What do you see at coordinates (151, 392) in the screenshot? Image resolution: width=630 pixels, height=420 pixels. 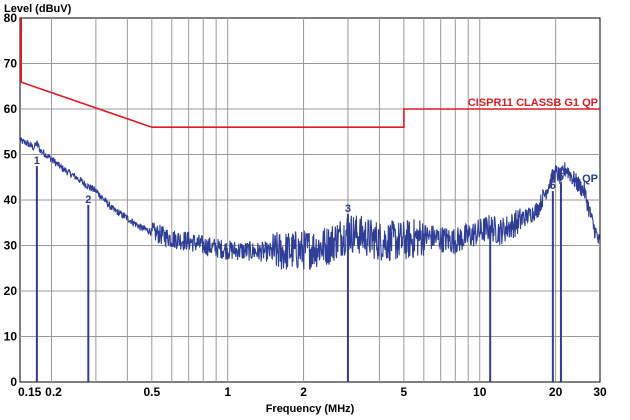 I see `x-tick-label: 0.5` at bounding box center [151, 392].